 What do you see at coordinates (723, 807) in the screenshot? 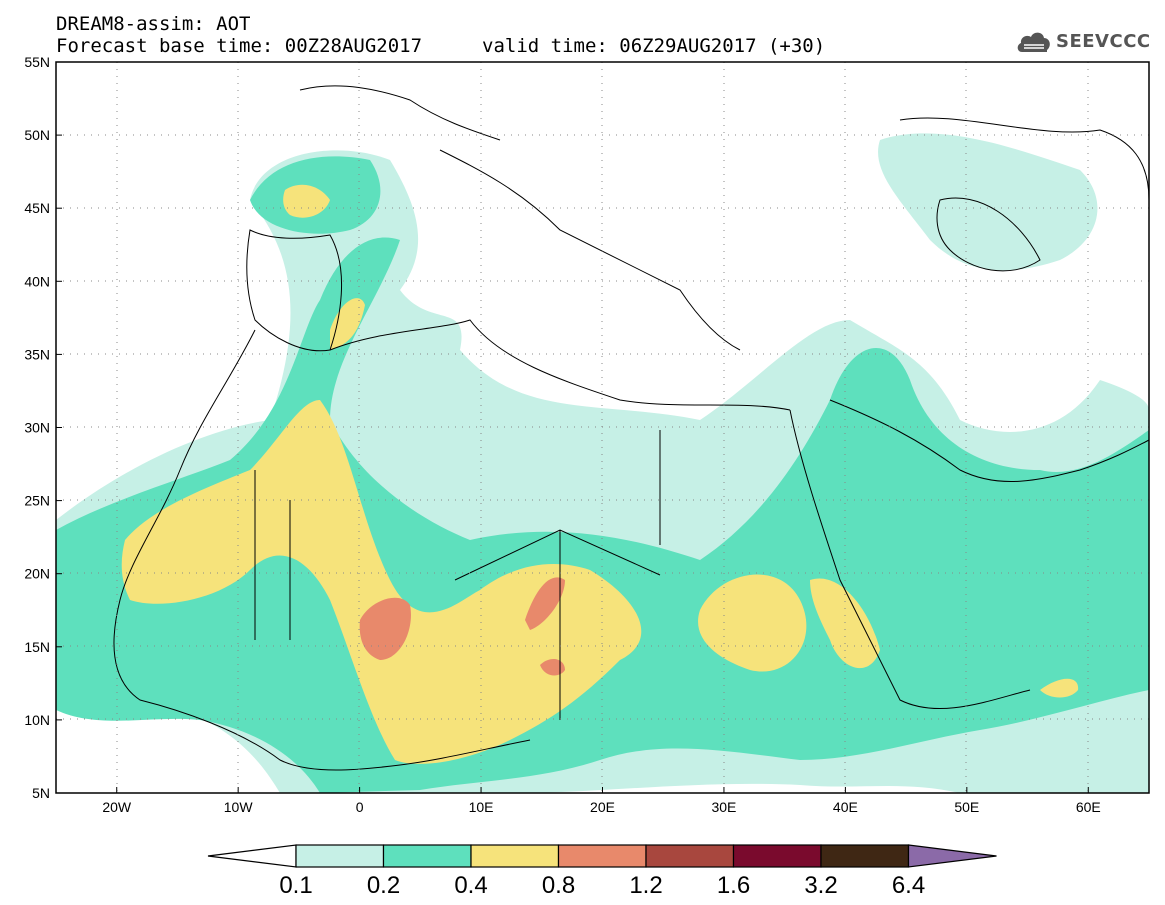
I see `lon-tick-label: 30E` at bounding box center [723, 807].